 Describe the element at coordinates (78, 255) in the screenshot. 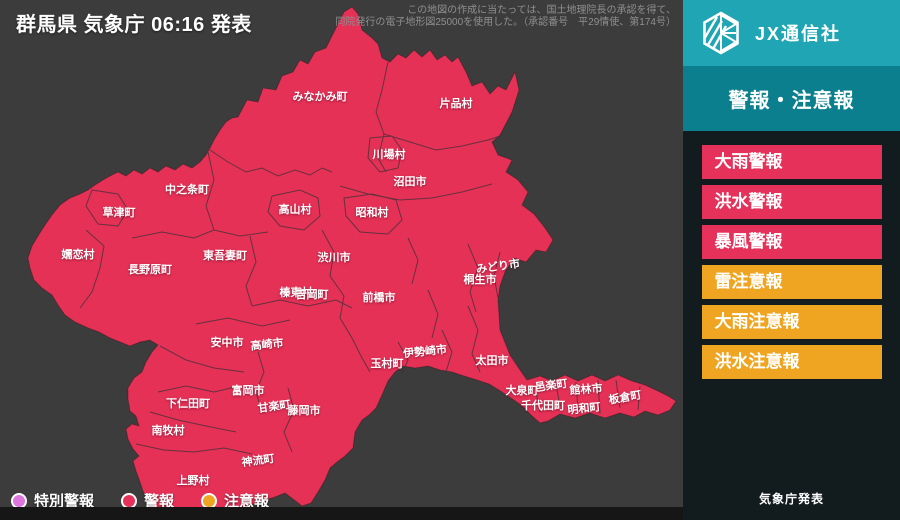

I see `municipality-label: 嬬恋村` at that location.